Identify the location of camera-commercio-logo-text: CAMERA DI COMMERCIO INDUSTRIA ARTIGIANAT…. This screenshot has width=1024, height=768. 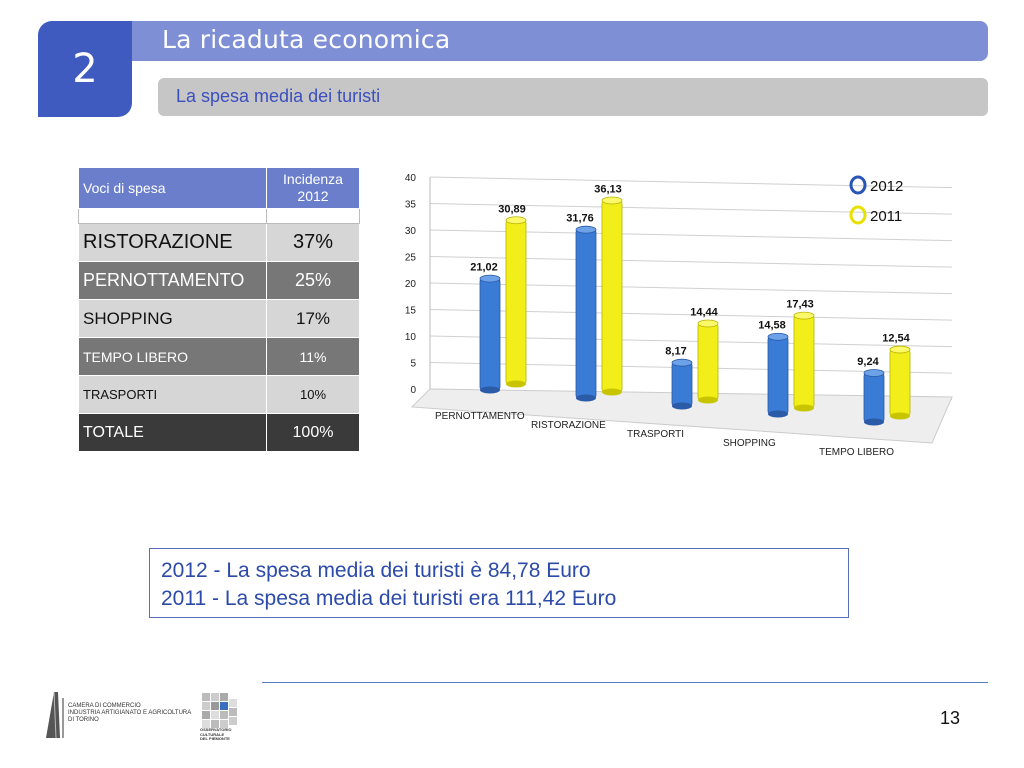
(130, 713).